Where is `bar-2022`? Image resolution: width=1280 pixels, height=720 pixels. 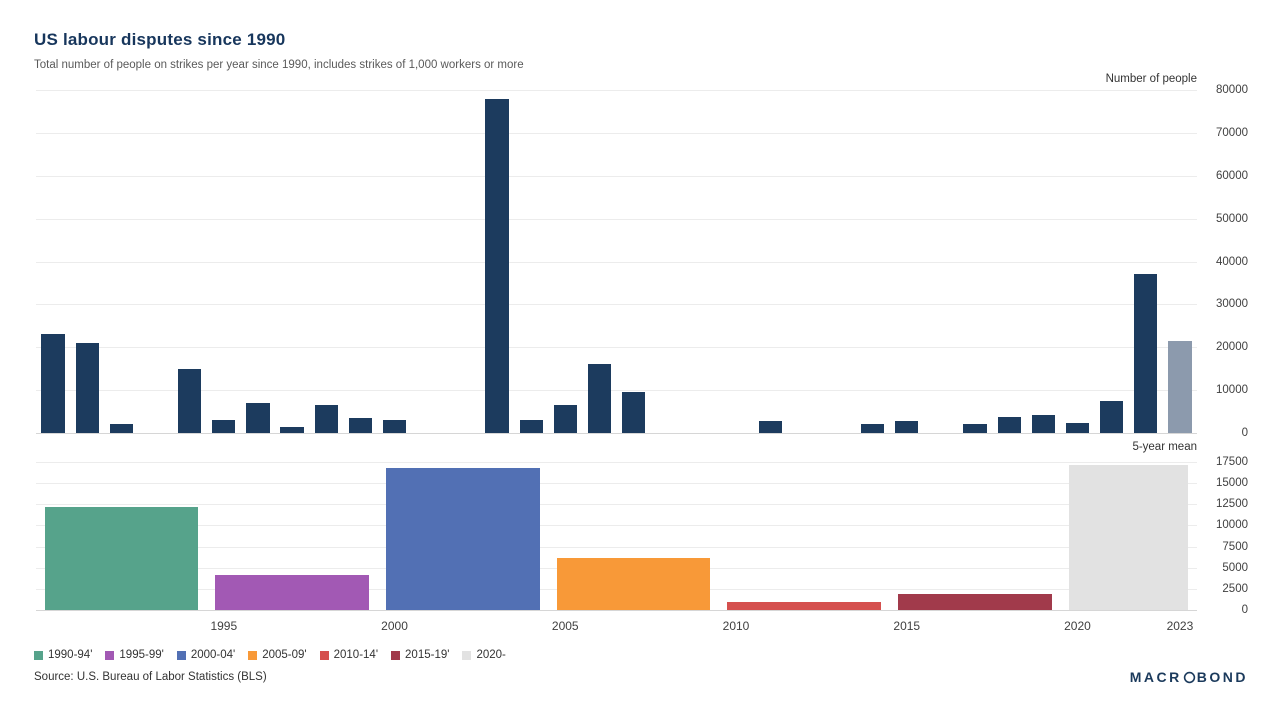 bar-2022 is located at coordinates (1146, 353).